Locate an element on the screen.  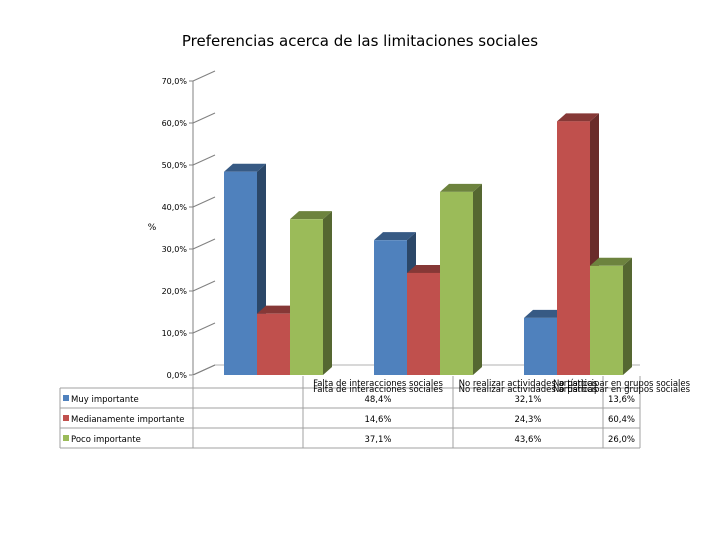
legend-label: Medianamente importante is located at coordinates (128, 420).